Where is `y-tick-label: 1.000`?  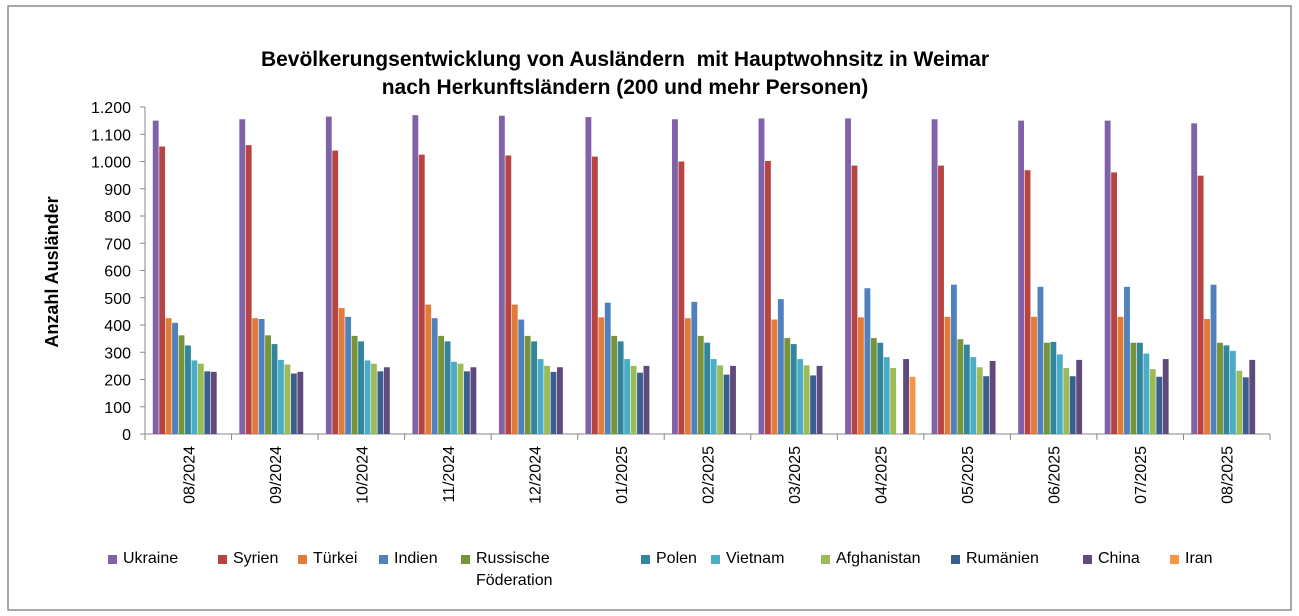 y-tick-label: 1.000 is located at coordinates (111, 163).